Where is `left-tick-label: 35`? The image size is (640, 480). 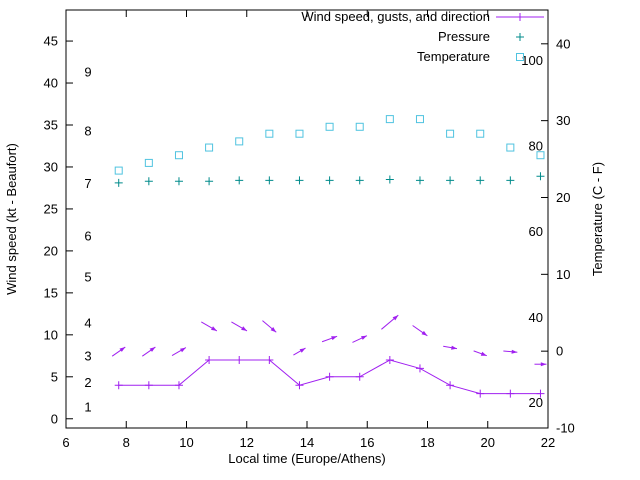 left-tick-label: 35 is located at coordinates (51, 124).